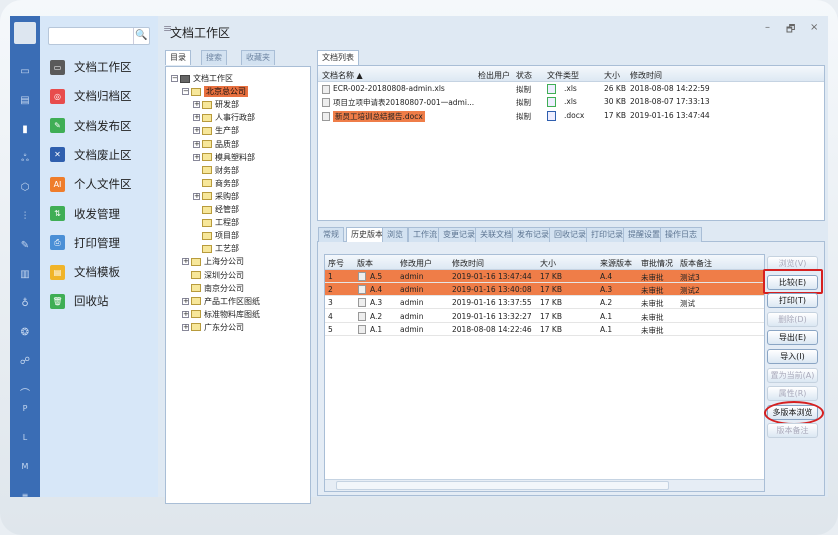 This screenshot has width=838, height=535. What do you see at coordinates (216, 196) in the screenshot?
I see `tree-node: + 采购部` at bounding box center [216, 196].